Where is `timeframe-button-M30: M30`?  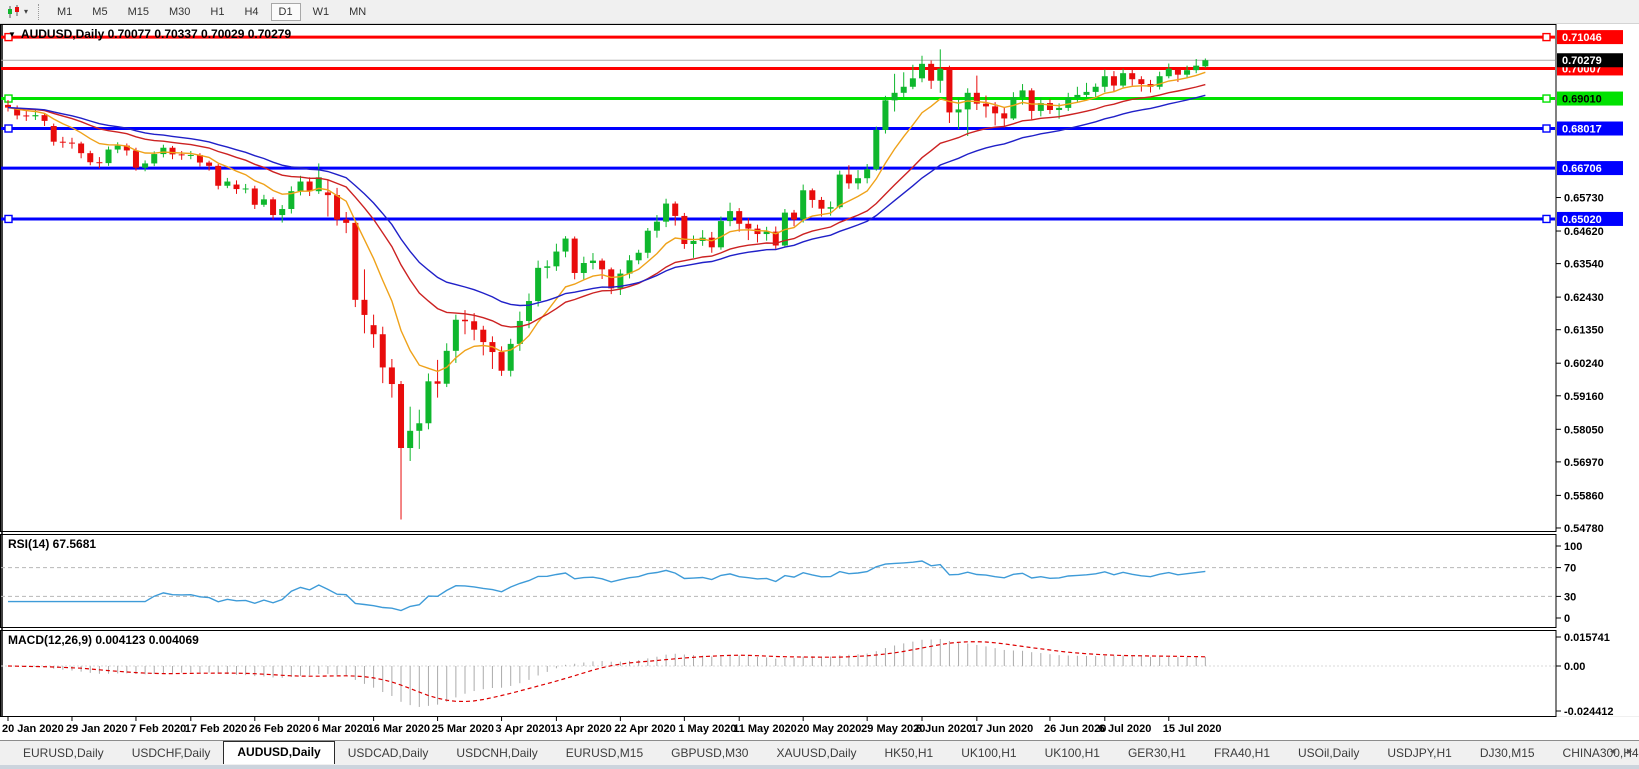 timeframe-button-M30: M30 is located at coordinates (179, 12).